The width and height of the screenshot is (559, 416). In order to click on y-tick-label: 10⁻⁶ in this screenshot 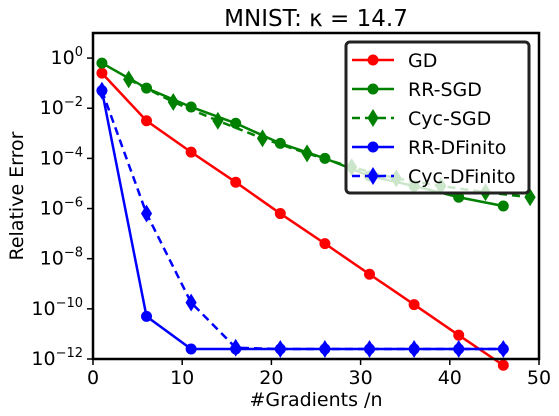, I will do `click(61, 208)`.